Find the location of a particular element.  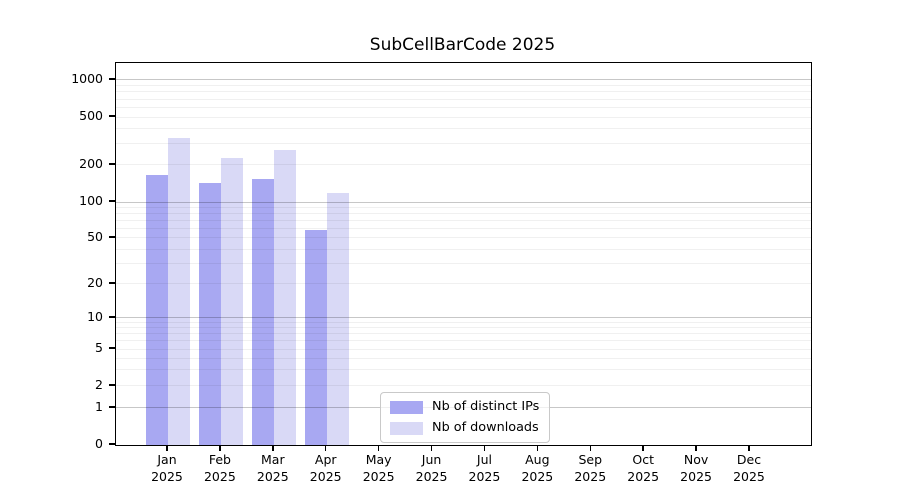

x-tick-label-month: Jan is located at coordinates (167, 459).